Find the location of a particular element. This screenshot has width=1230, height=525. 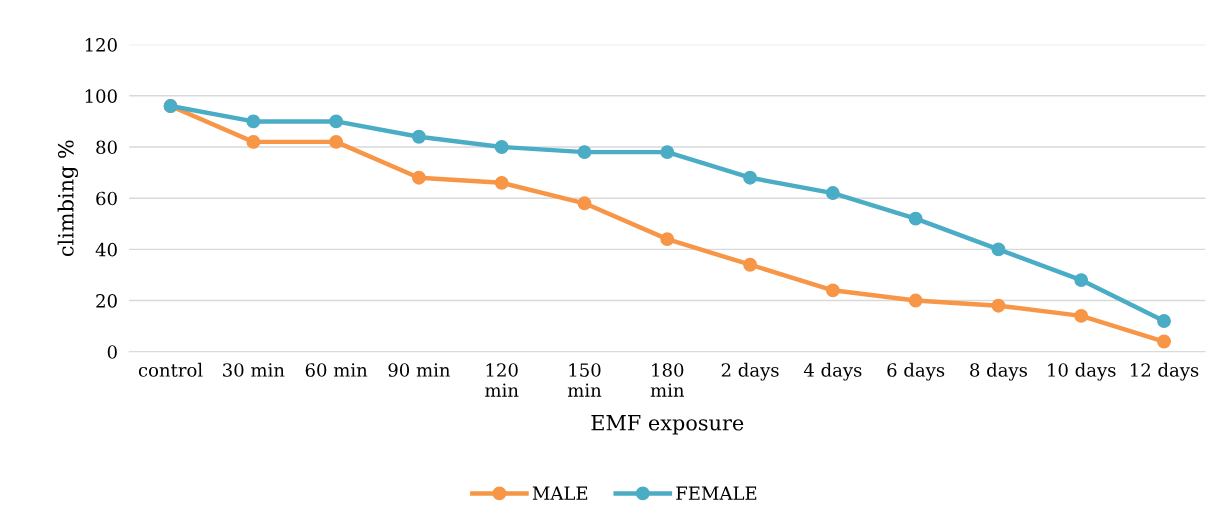

y-tick-label: 20 is located at coordinates (106, 301).